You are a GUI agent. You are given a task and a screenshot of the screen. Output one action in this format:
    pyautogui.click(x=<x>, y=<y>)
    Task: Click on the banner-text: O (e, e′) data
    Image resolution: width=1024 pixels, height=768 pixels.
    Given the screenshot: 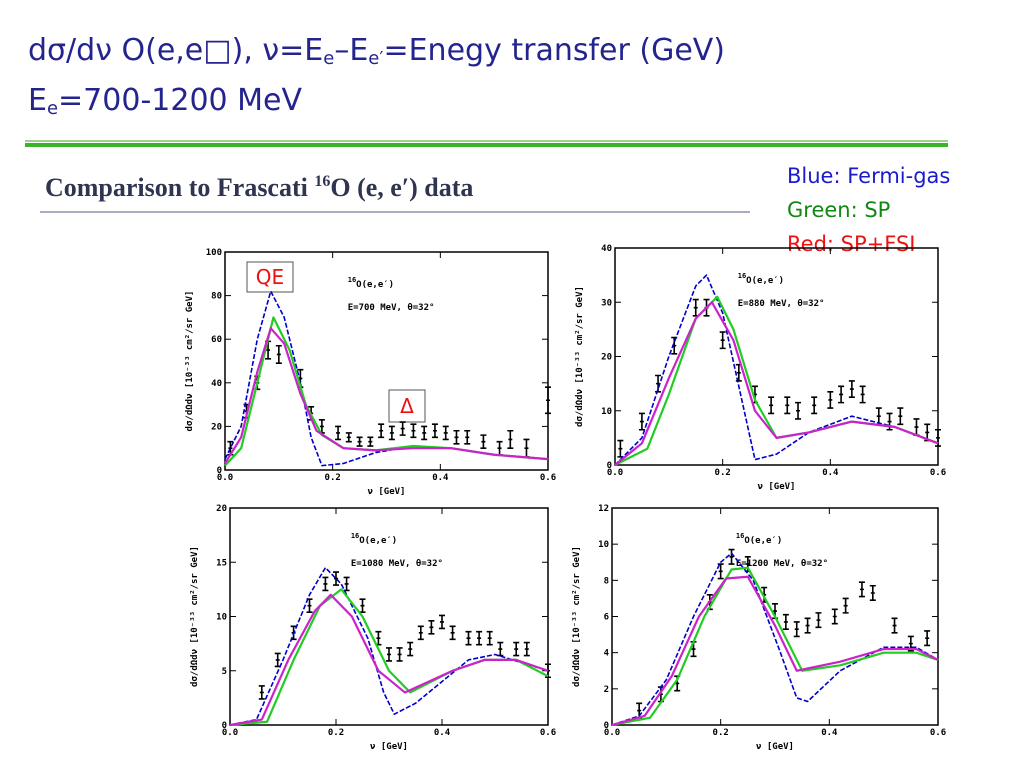 What is the action you would take?
    pyautogui.click(x=401, y=187)
    